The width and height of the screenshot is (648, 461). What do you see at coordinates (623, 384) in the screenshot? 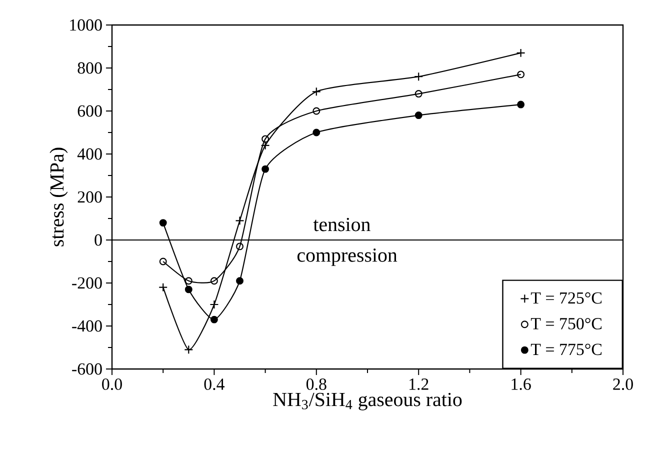
I see `x-tick-label: 2.0` at bounding box center [623, 384].